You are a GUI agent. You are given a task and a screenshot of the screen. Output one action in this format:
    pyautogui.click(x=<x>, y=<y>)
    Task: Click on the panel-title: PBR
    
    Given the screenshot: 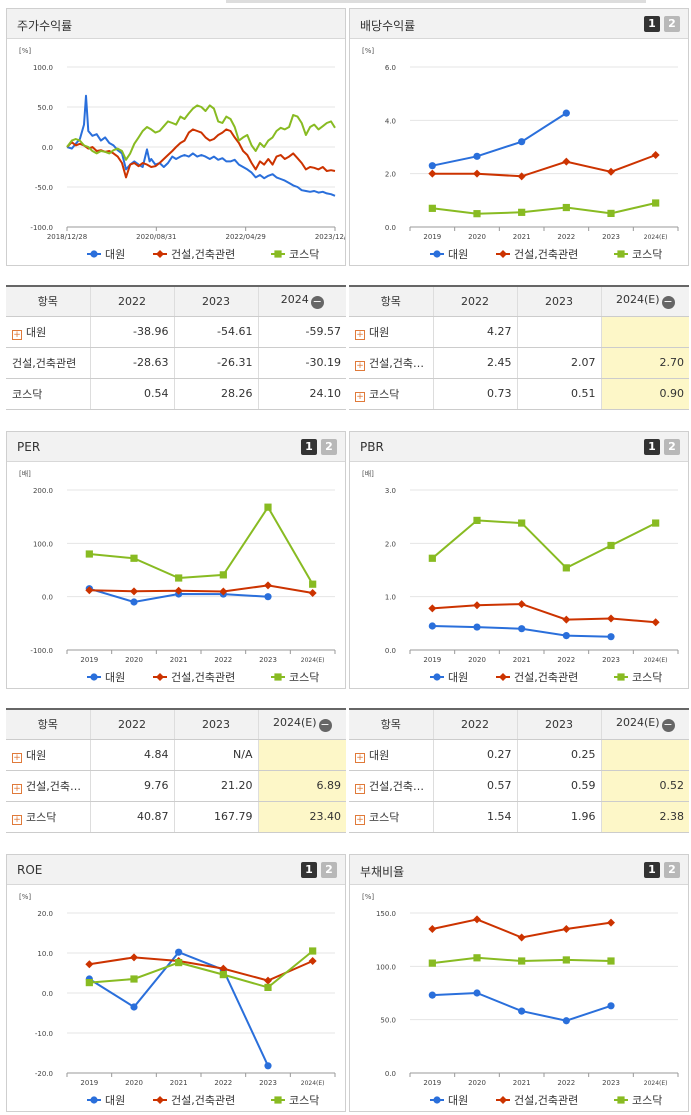 What is the action you would take?
    pyautogui.click(x=372, y=447)
    